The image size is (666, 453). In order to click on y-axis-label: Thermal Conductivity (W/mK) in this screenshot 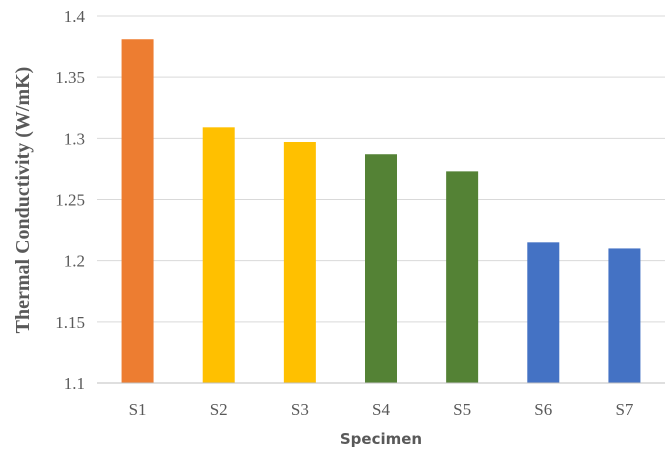, I will do `click(23, 200)`.